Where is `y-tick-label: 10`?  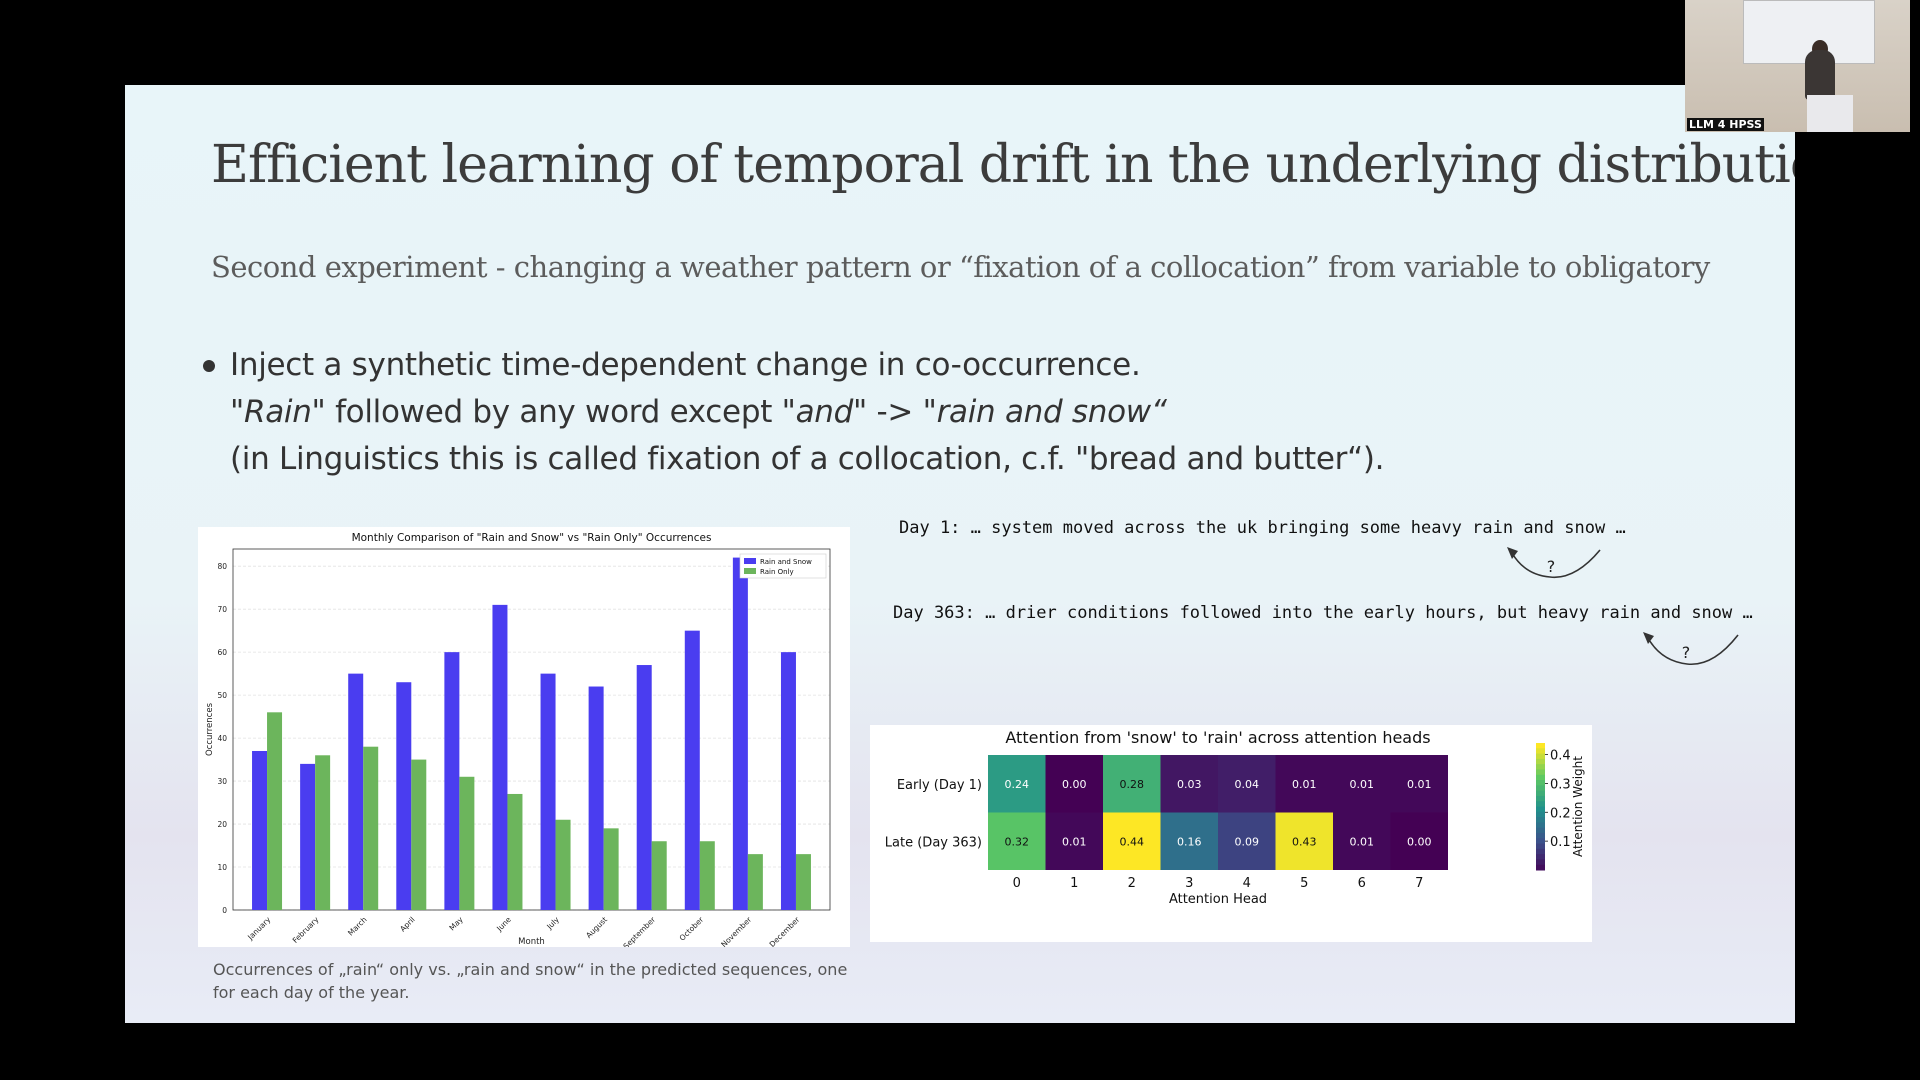 y-tick-label: 10 is located at coordinates (222, 867).